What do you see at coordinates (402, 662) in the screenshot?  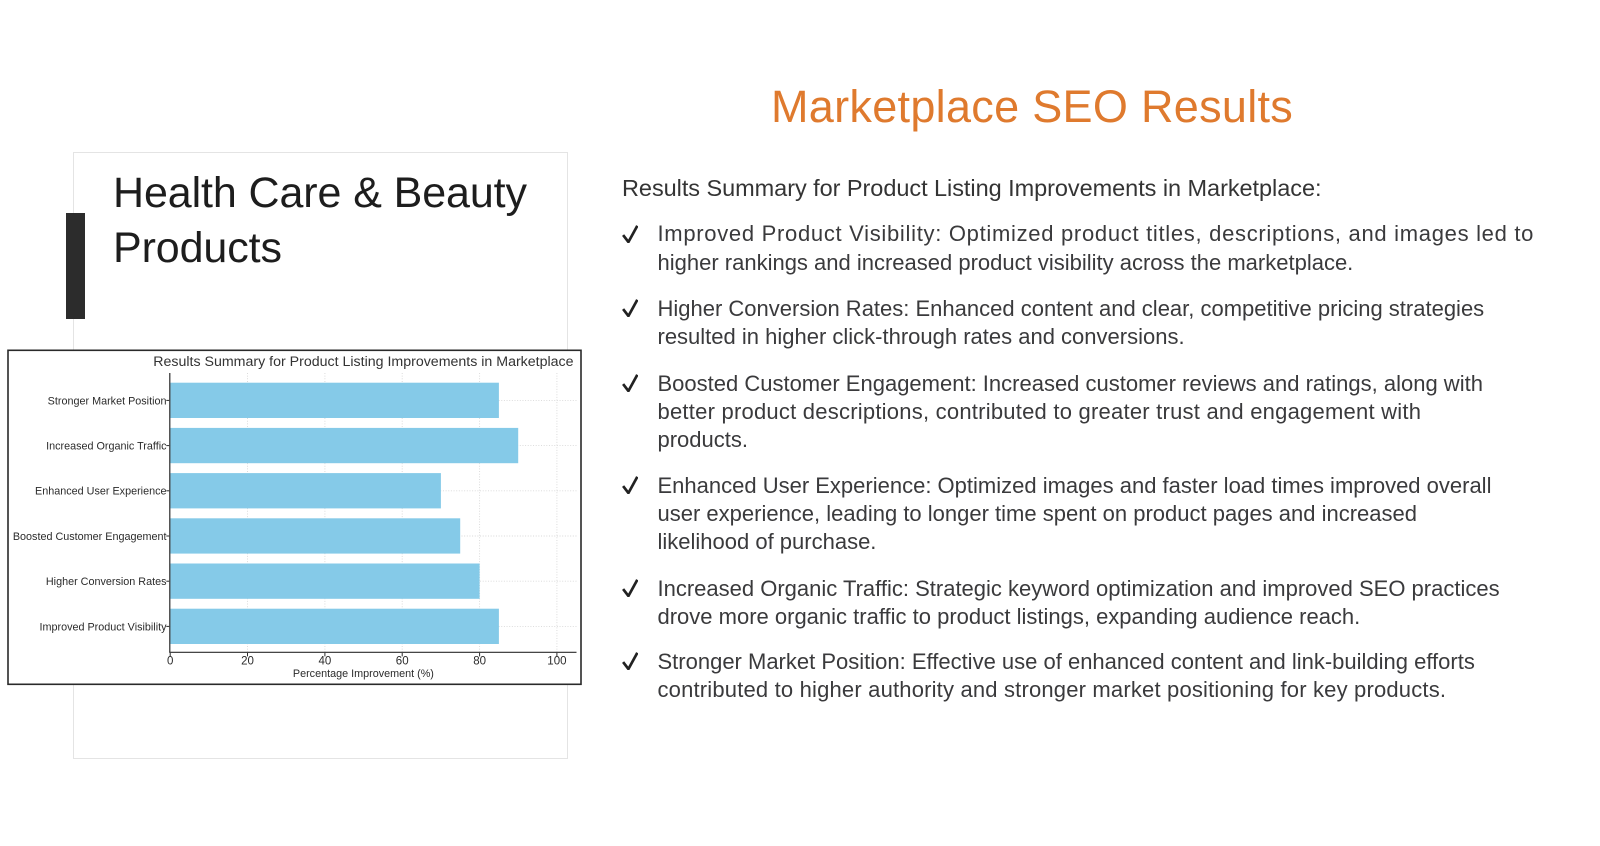 I see `svg-text: 60` at bounding box center [402, 662].